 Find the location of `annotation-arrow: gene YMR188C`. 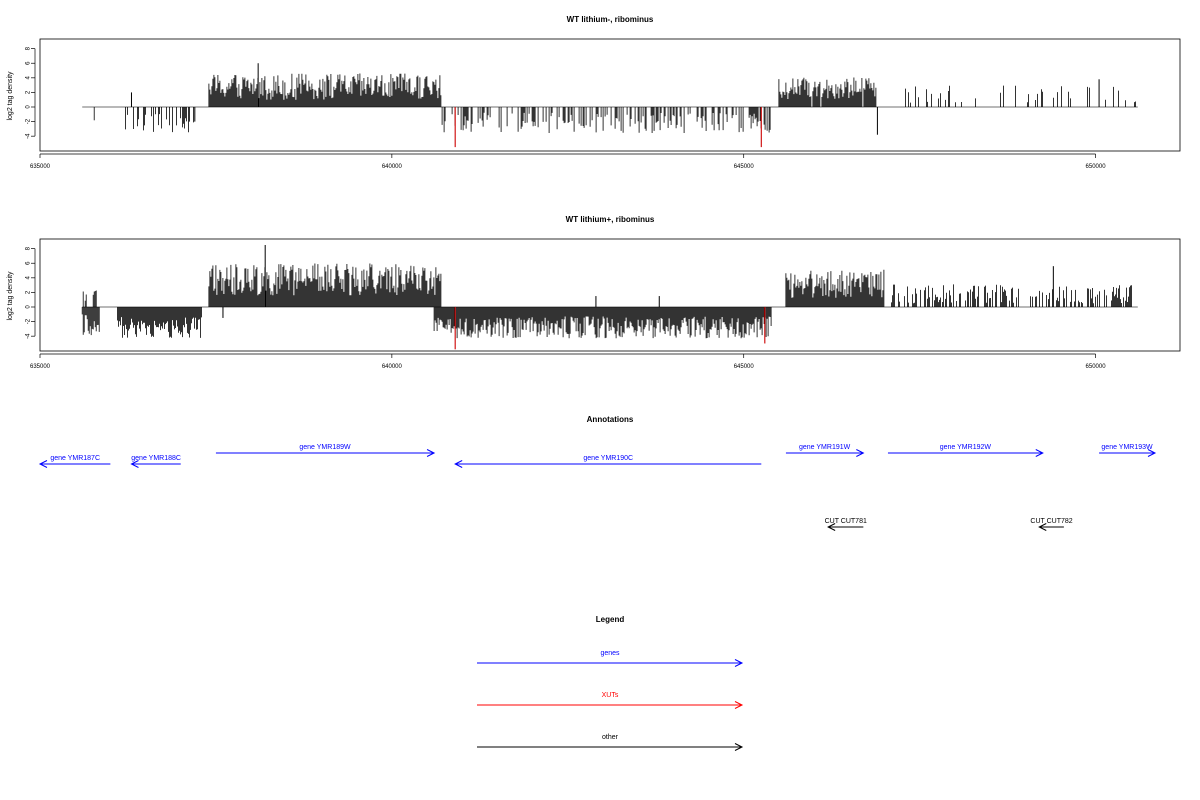

annotation-arrow: gene YMR188C is located at coordinates (155, 461).